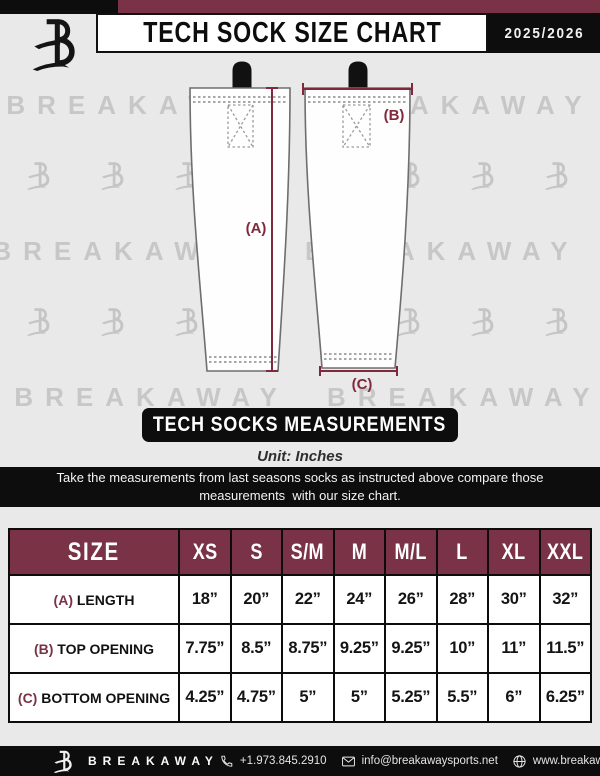  What do you see at coordinates (514, 552) in the screenshot?
I see `column-header-xl: XL` at bounding box center [514, 552].